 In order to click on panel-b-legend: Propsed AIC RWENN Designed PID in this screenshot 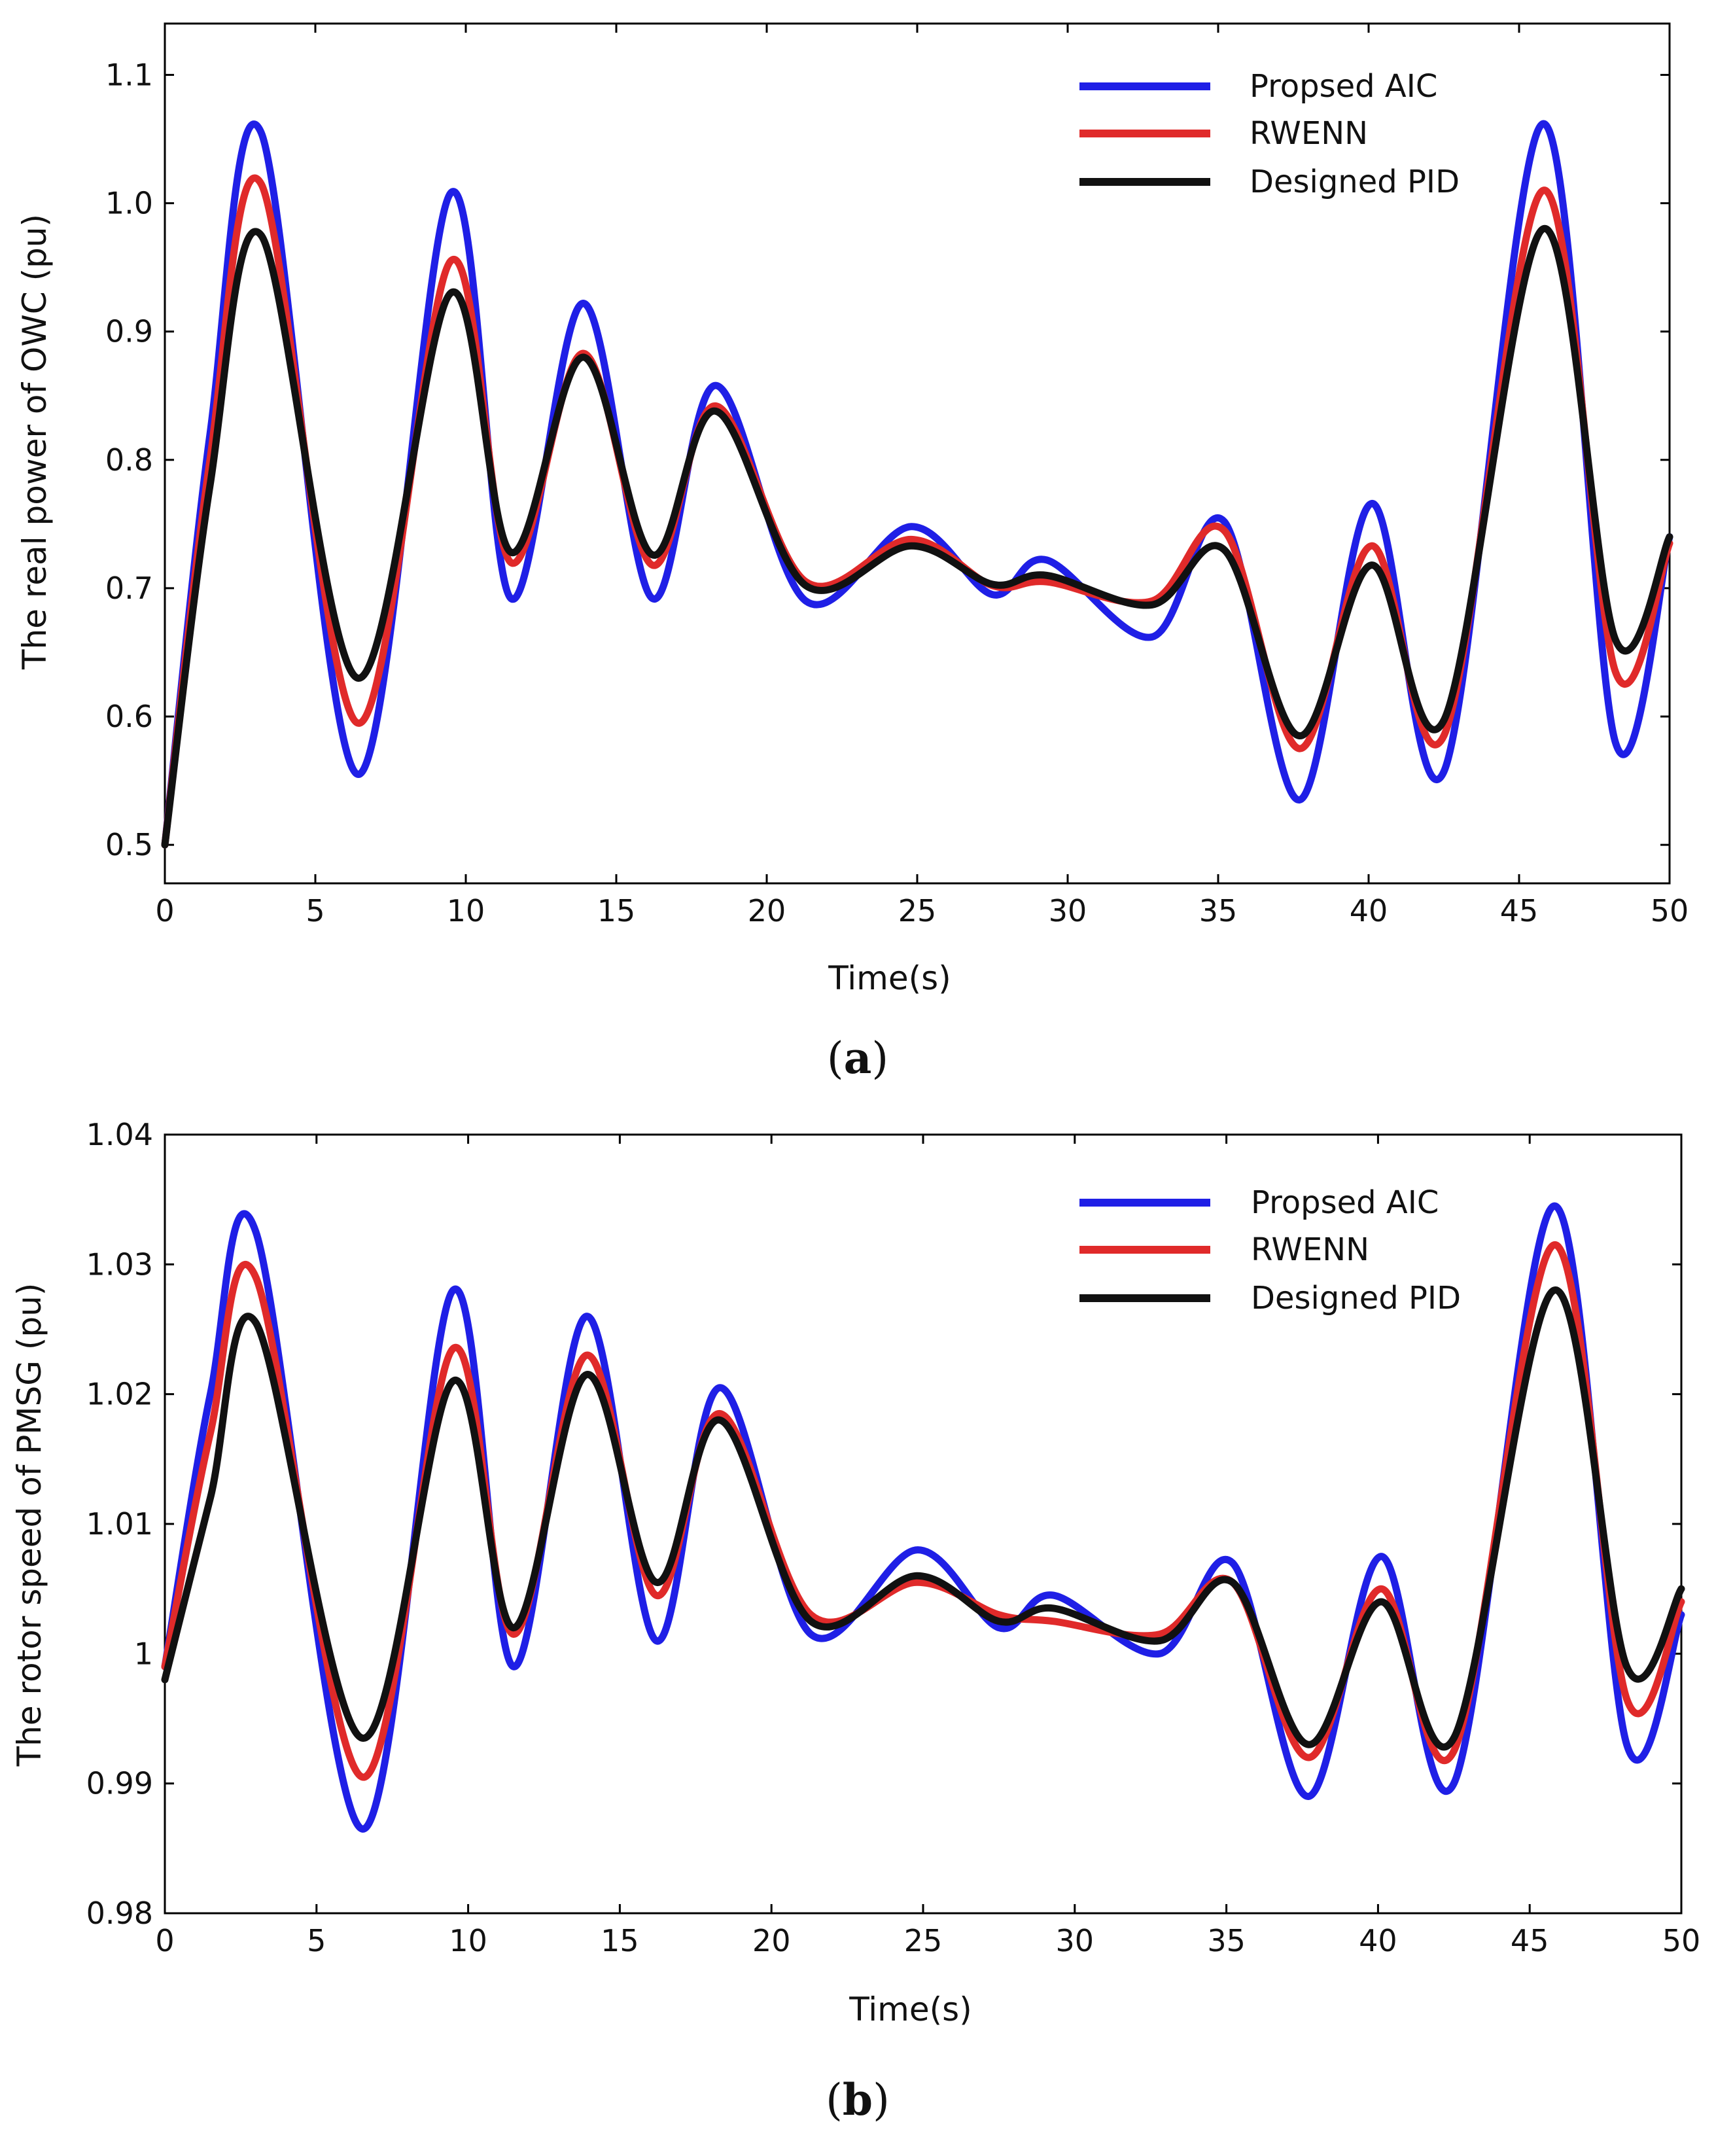, I will do `click(1270, 1250)`.